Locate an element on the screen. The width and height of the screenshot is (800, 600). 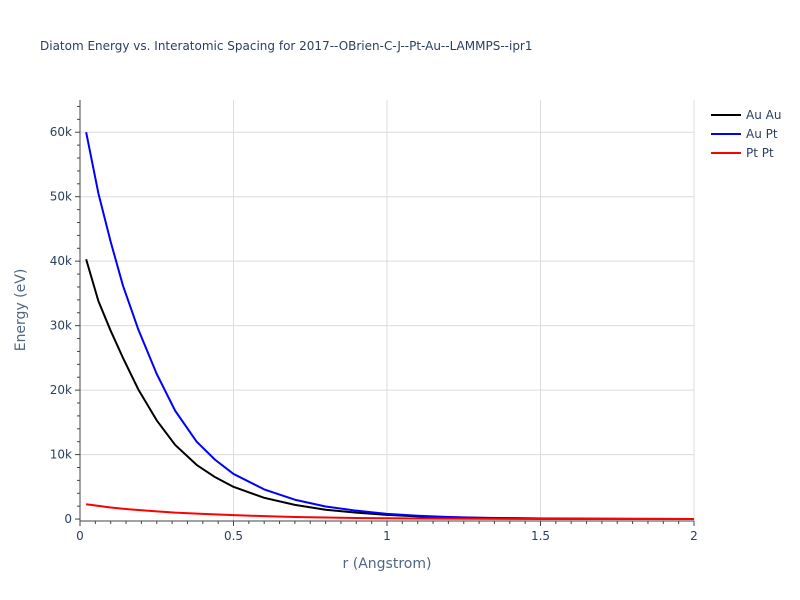
x-tick-label: 0 is located at coordinates (80, 536).